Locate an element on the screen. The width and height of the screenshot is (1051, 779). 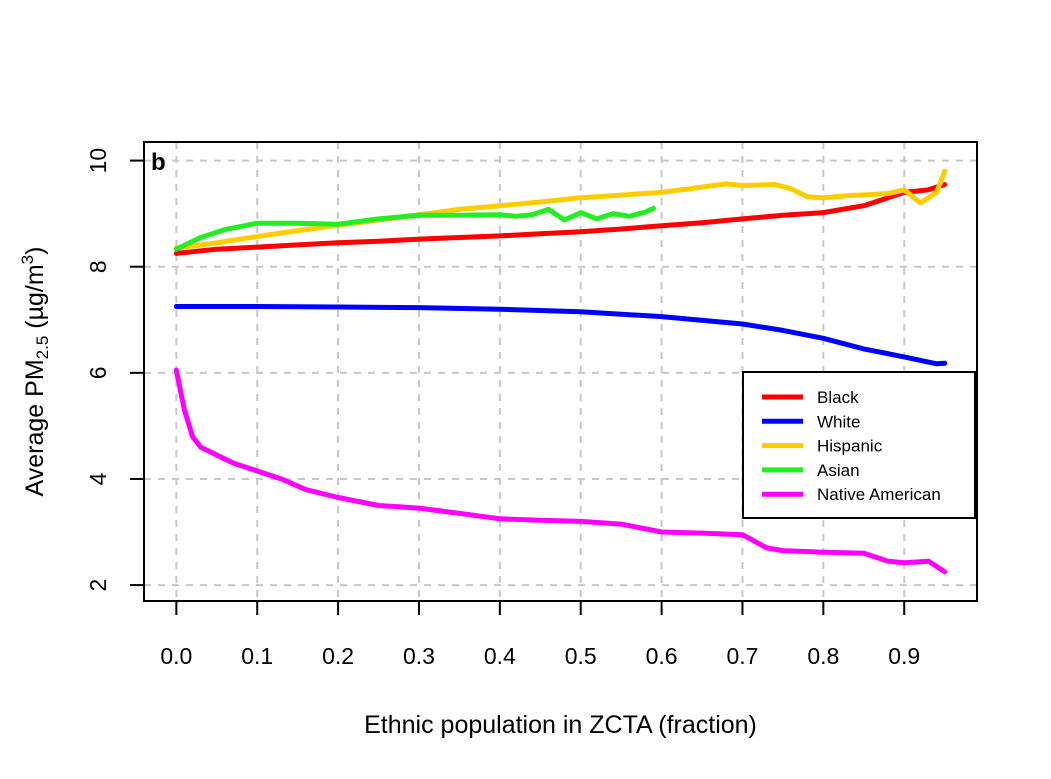
y-axis-title-unit-start: (µg/m is located at coordinates (35, 299).